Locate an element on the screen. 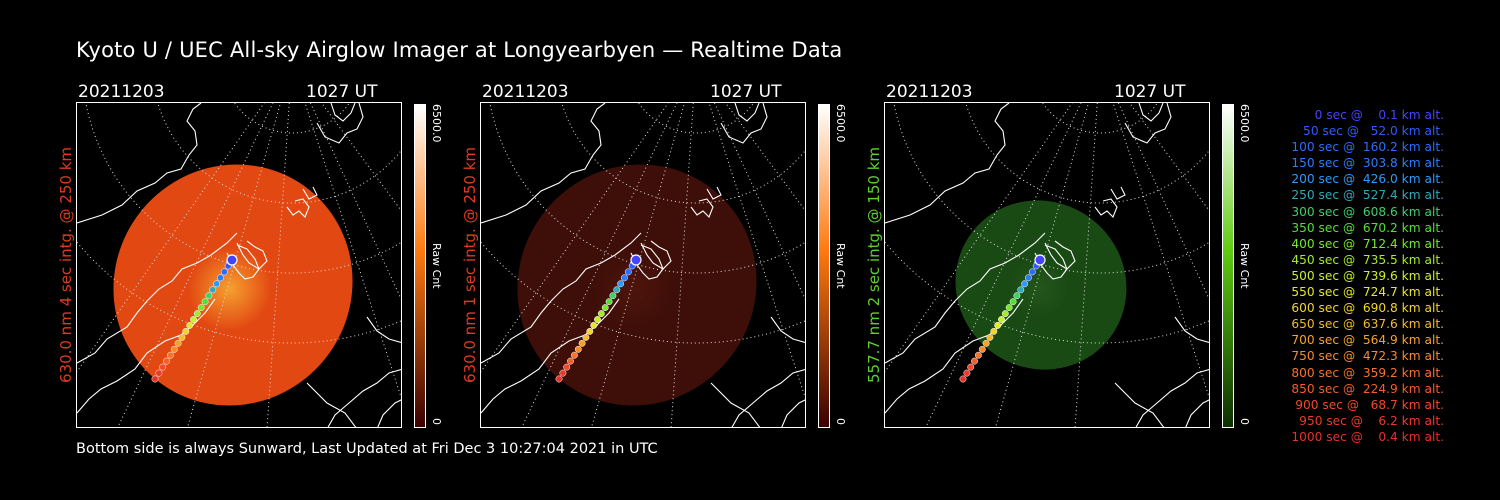  legend-entry: 350 sec @ 670.2 km alt. is located at coordinates (1365, 227).